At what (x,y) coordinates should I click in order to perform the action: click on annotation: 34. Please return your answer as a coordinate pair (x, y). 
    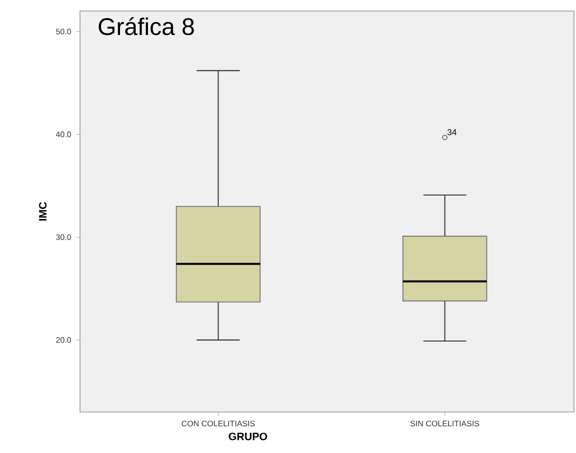
    Looking at the image, I should click on (451, 132).